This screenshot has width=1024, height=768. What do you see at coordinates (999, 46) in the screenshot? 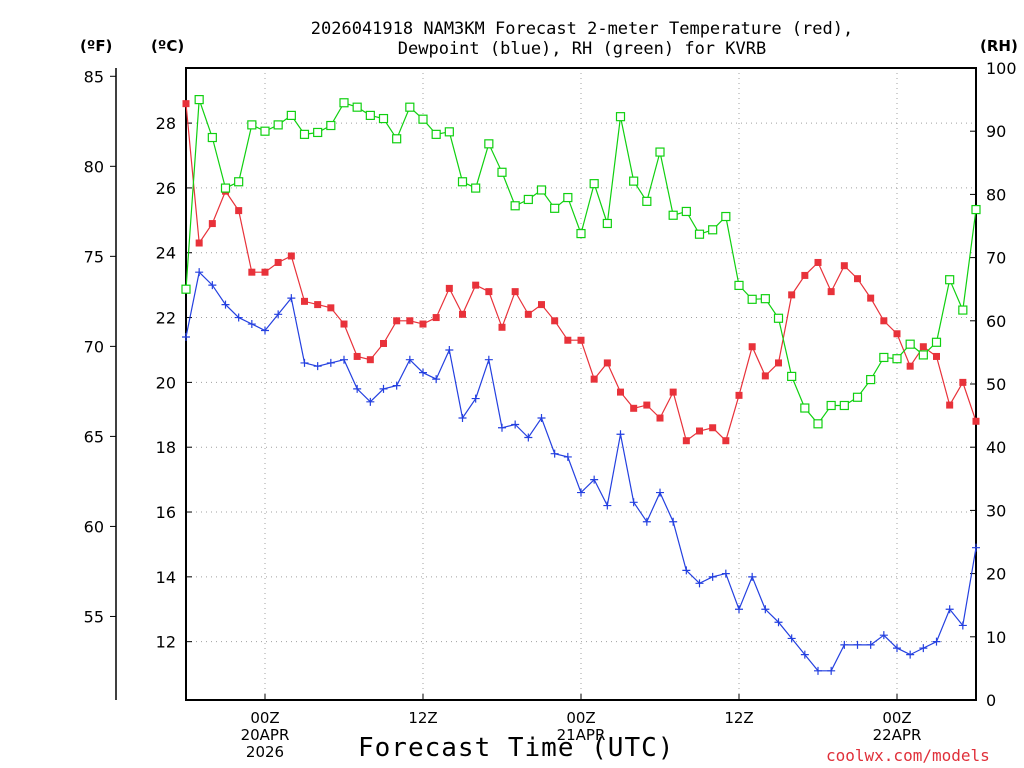
I see `rh-axis-label: (RH)` at bounding box center [999, 46].